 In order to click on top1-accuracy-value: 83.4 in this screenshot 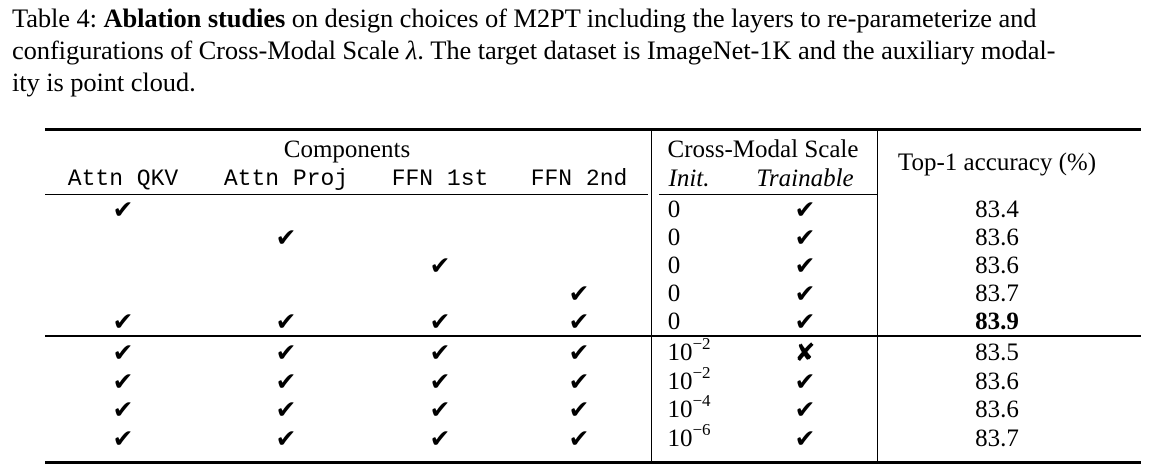, I will do `click(997, 209)`.